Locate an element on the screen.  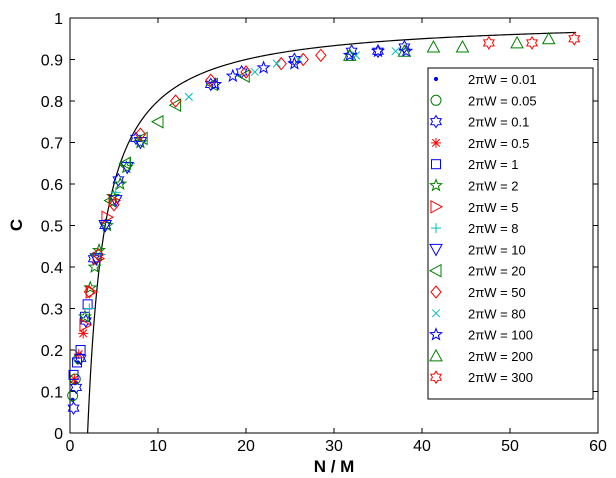
legend-label: 2πW = 100 is located at coordinates (500, 335).